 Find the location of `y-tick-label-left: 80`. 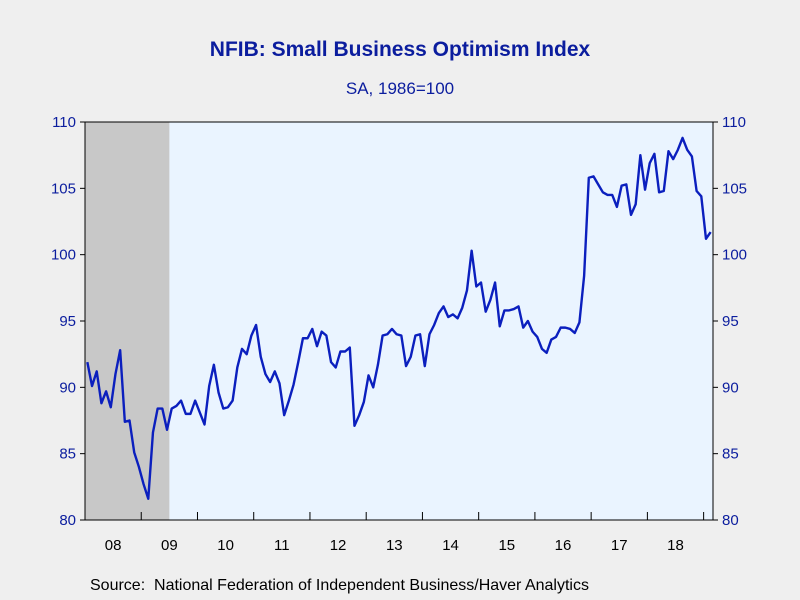

y-tick-label-left: 80 is located at coordinates (67, 520).